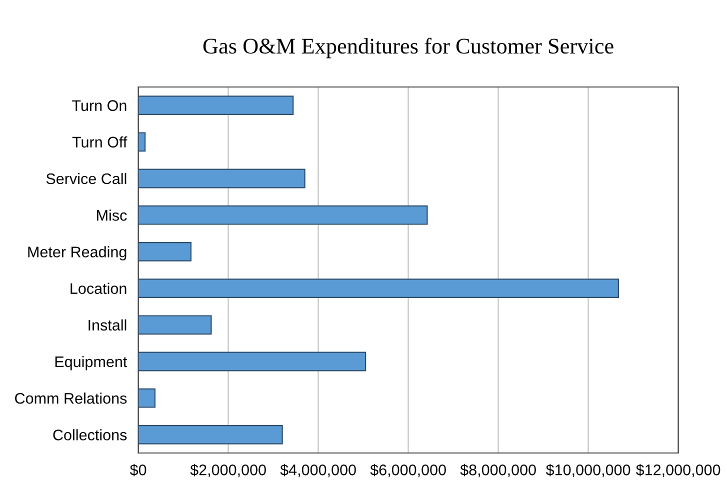  I want to click on y-tick-label: Misc, so click(112, 215).